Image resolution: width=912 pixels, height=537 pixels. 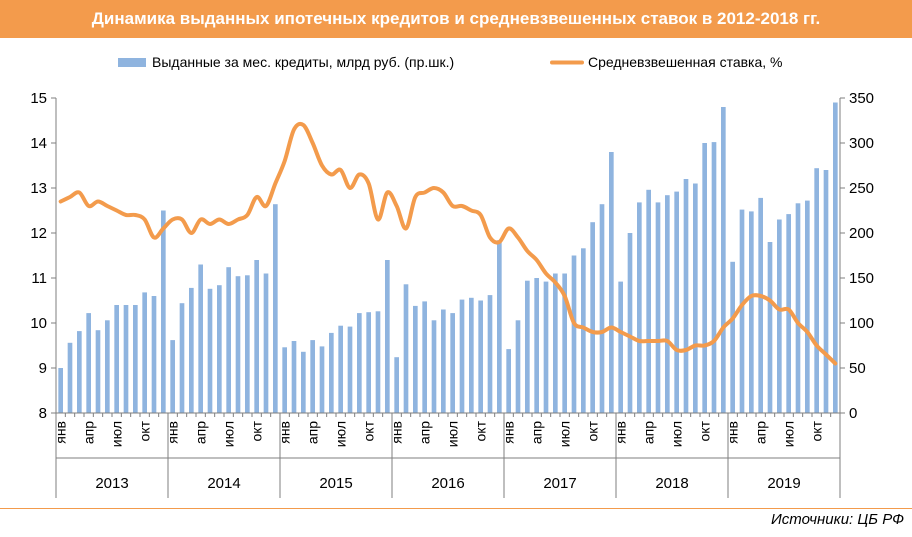 I want to click on year-label: 2017, so click(x=559, y=483).